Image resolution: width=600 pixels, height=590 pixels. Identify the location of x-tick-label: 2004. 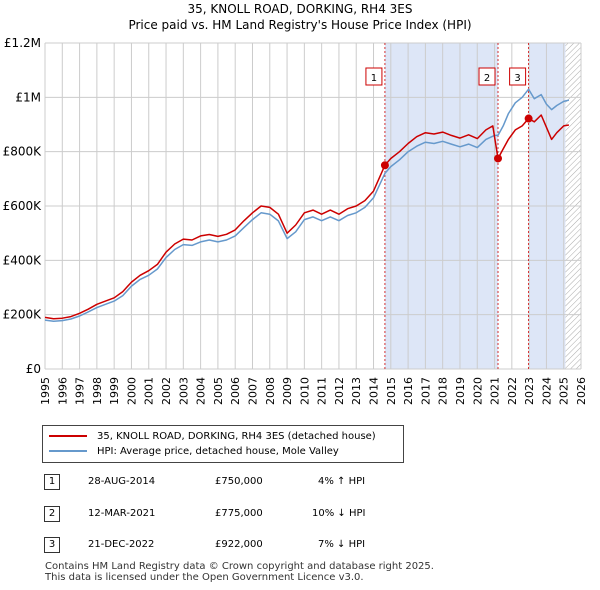
(201, 391).